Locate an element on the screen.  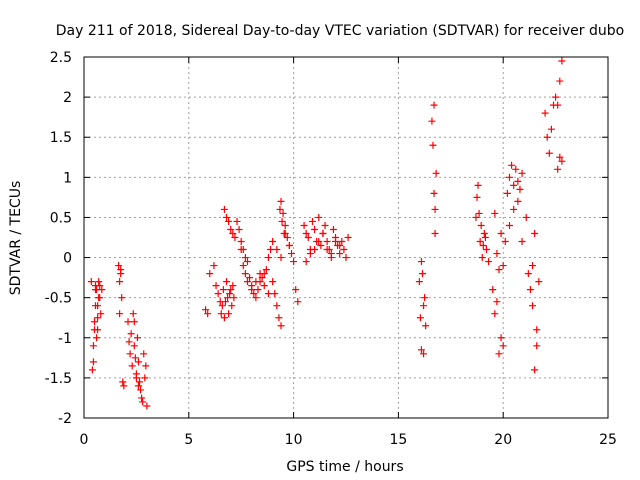
y-tick-label: -0.5 is located at coordinates (58, 299).